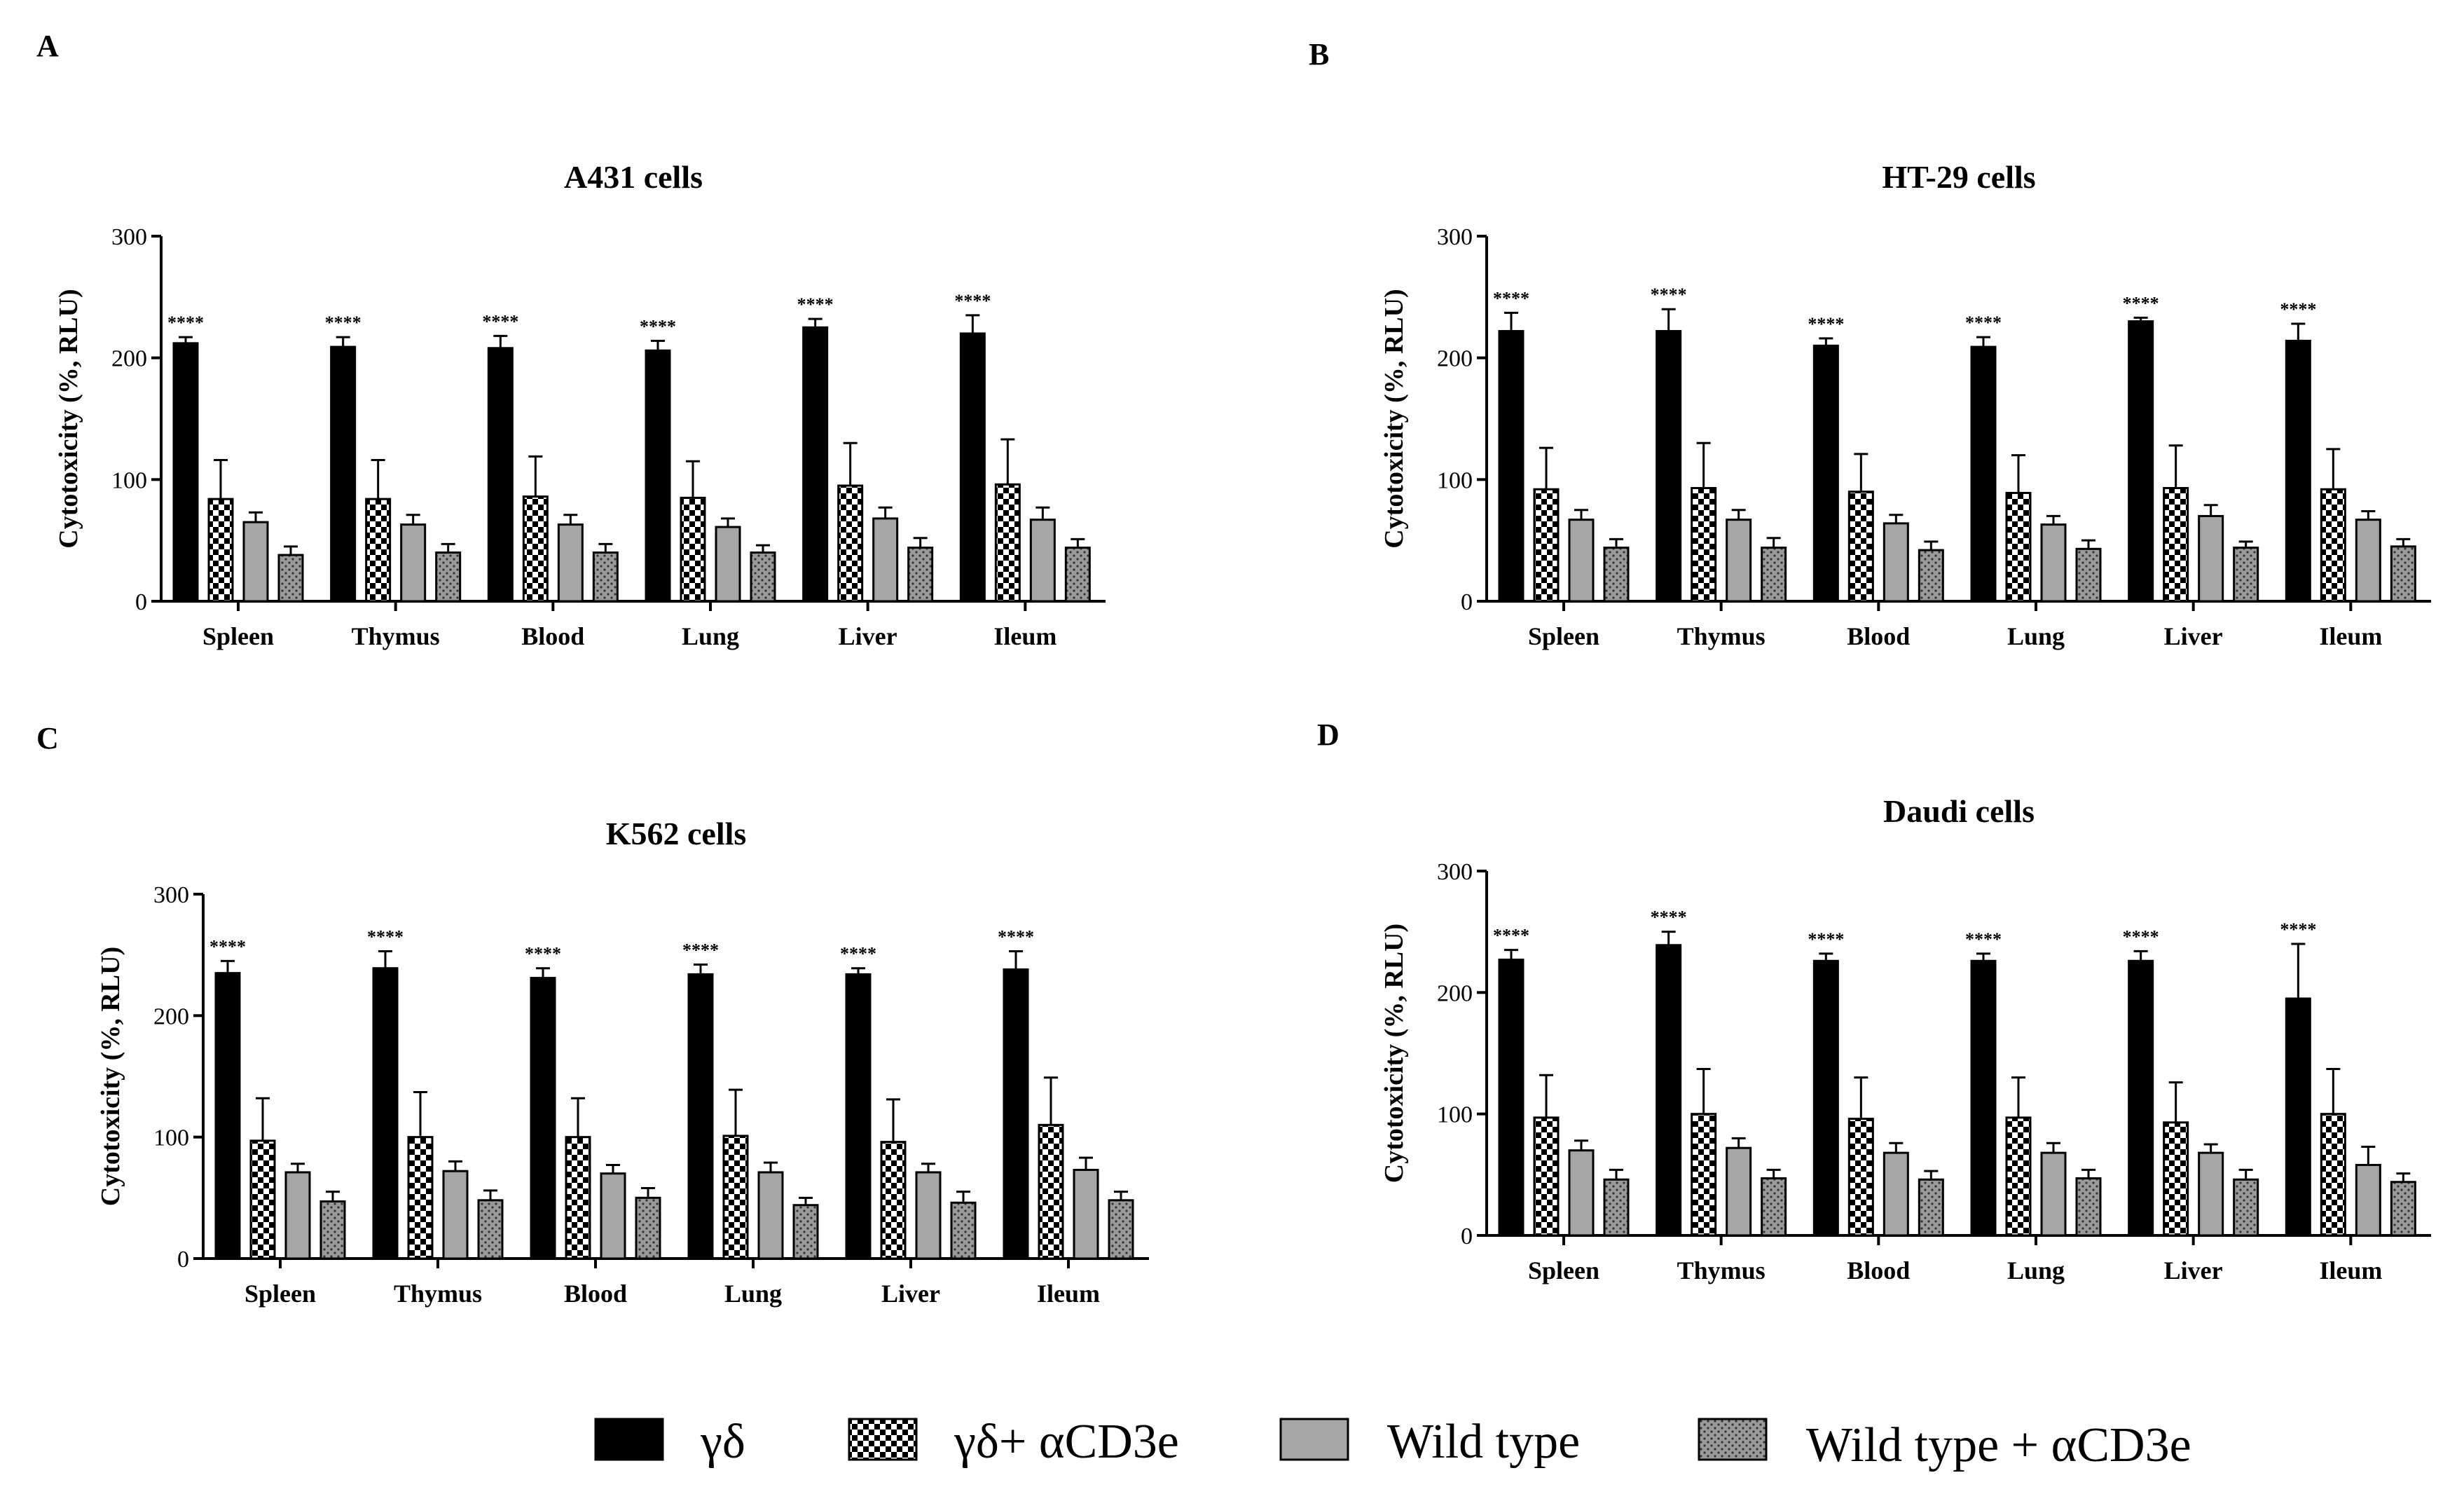 Image resolution: width=2464 pixels, height=1501 pixels. What do you see at coordinates (1066, 1442) in the screenshot?
I see `legend-label-gd-acd3e: γδ+ αCD3e` at bounding box center [1066, 1442].